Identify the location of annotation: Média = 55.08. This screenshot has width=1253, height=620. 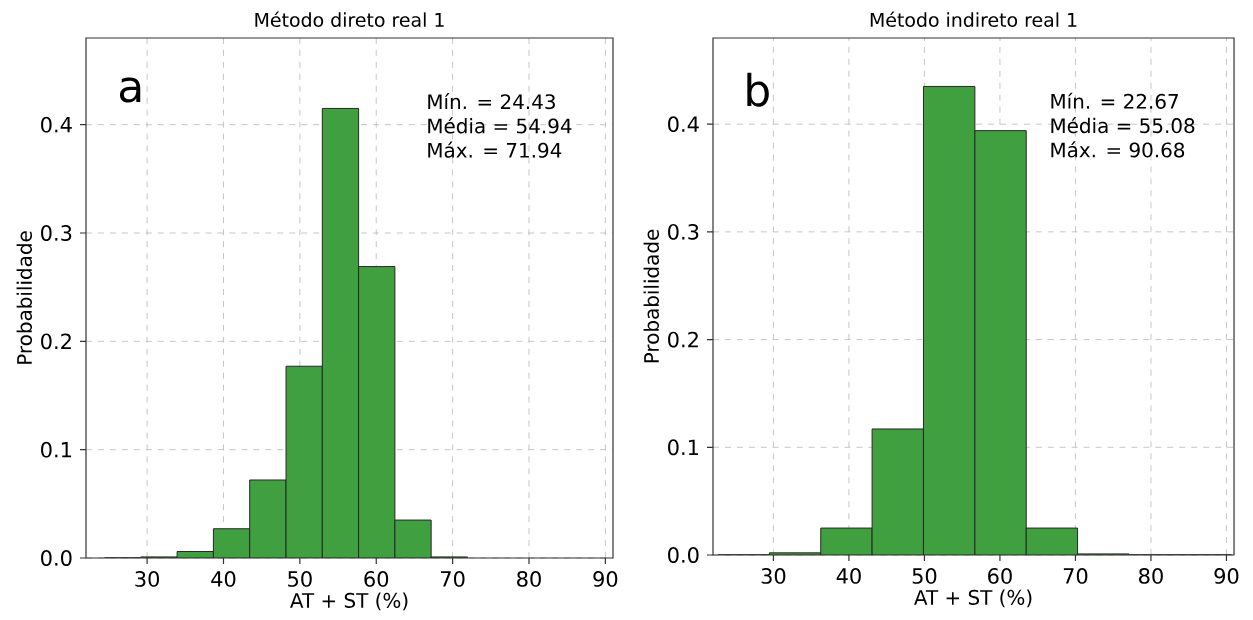
(1123, 125).